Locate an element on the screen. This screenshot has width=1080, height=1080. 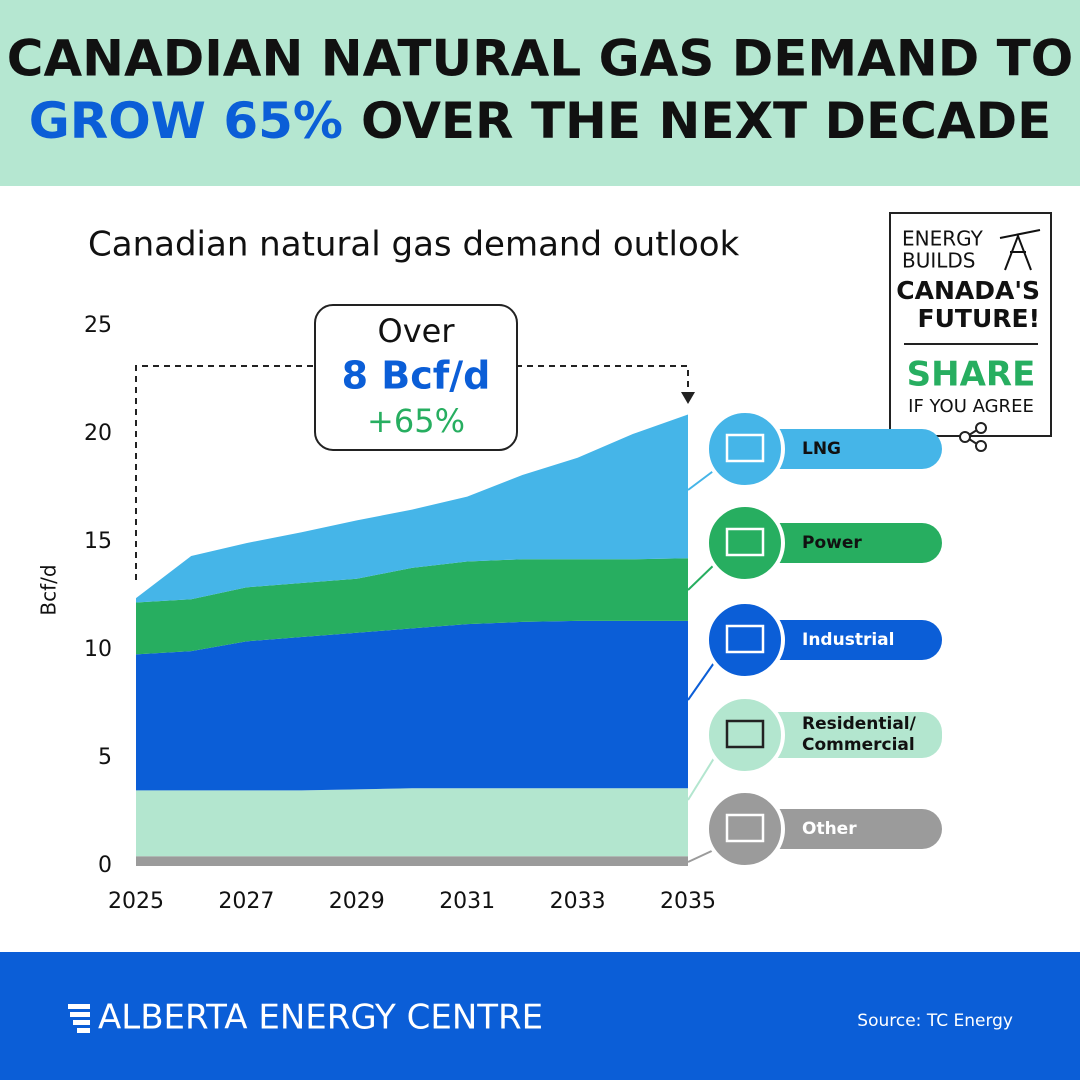
legend-label: Industrial is located at coordinates (855, 640).